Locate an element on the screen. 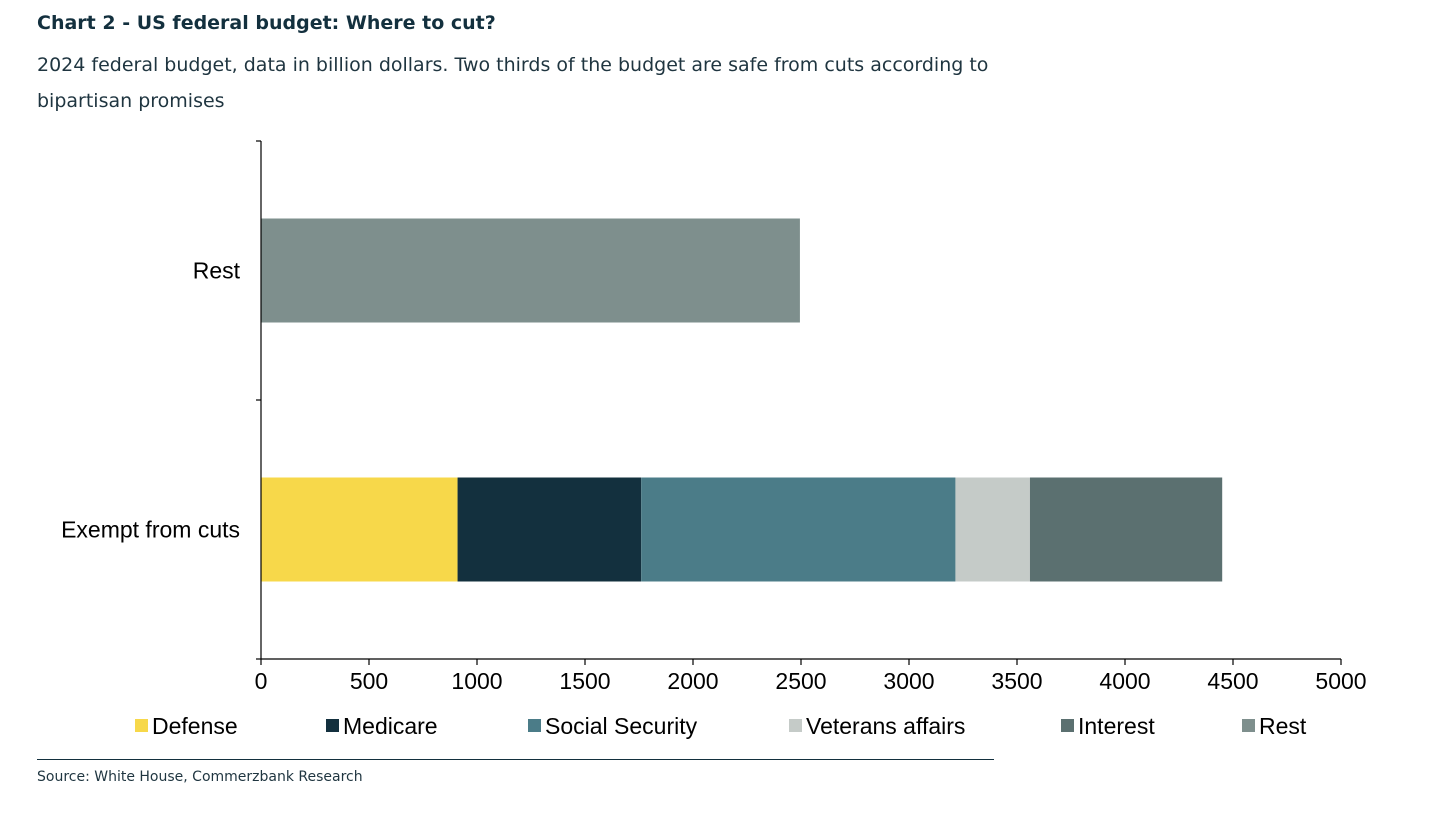 This screenshot has width=1438, height=828. legend-swatch-medicare is located at coordinates (332, 725).